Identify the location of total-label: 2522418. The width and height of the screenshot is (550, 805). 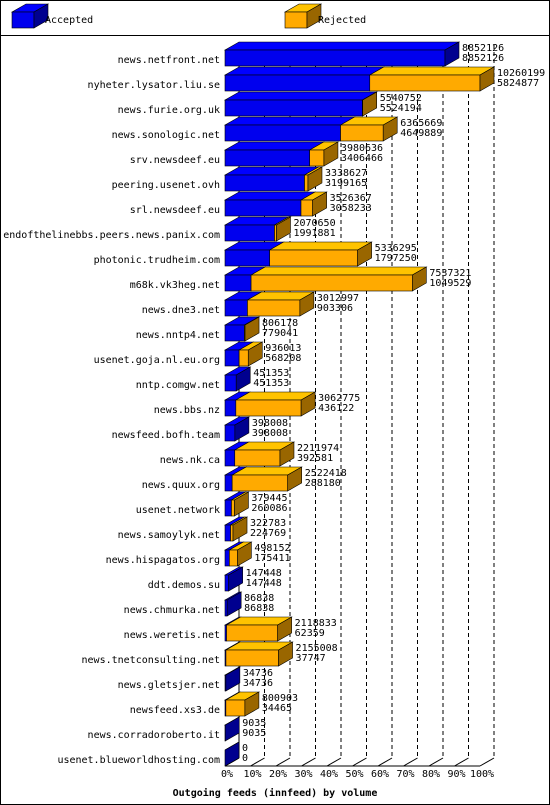
(326, 473).